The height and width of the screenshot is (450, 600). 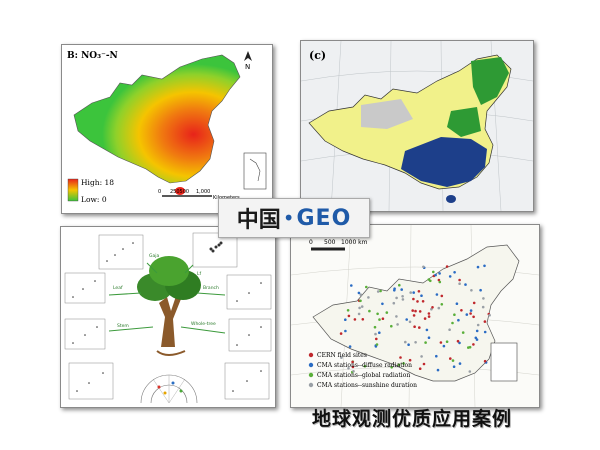 I want to click on scale-label-0: 0, so click(x=311, y=242).